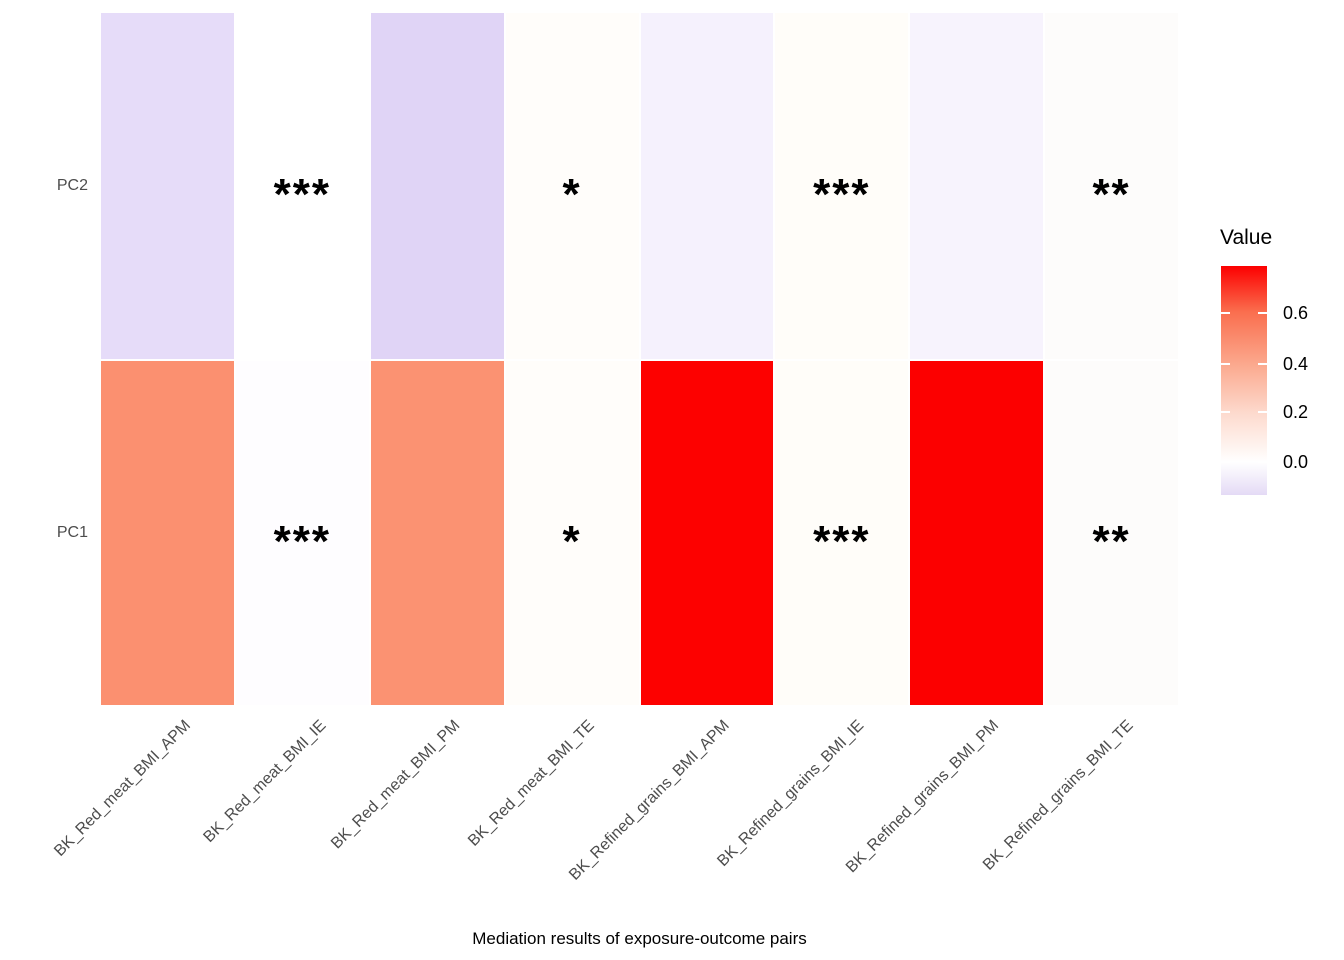 Image resolution: width=1344 pixels, height=960 pixels. What do you see at coordinates (1296, 461) in the screenshot?
I see `legend-tick-label: 0.0` at bounding box center [1296, 461].